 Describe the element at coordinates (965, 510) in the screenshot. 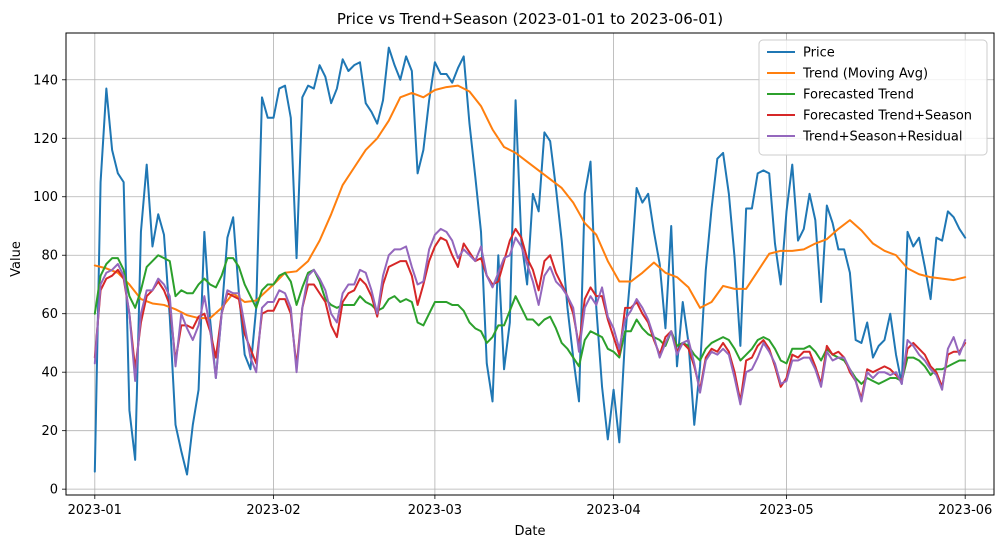

I see `x-tick-label: 2023-06` at that location.